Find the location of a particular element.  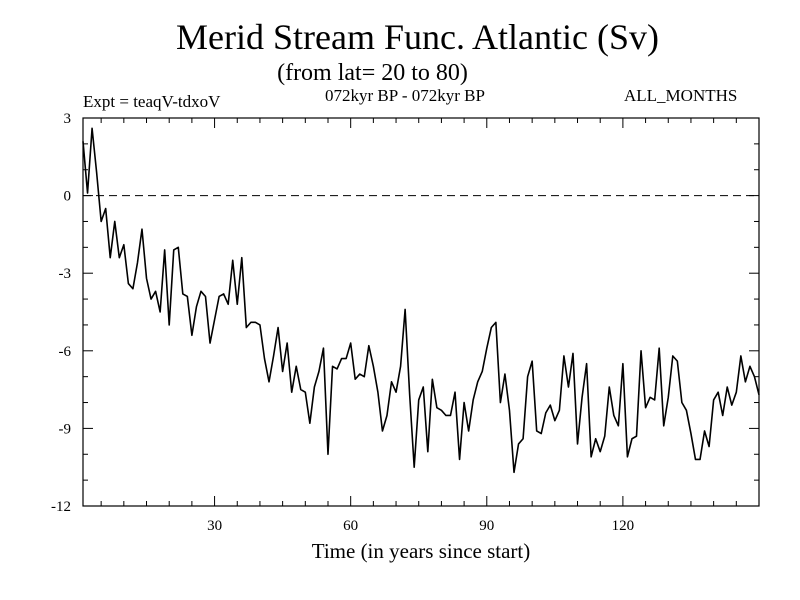

y-tick-label: 3 is located at coordinates (68, 119).